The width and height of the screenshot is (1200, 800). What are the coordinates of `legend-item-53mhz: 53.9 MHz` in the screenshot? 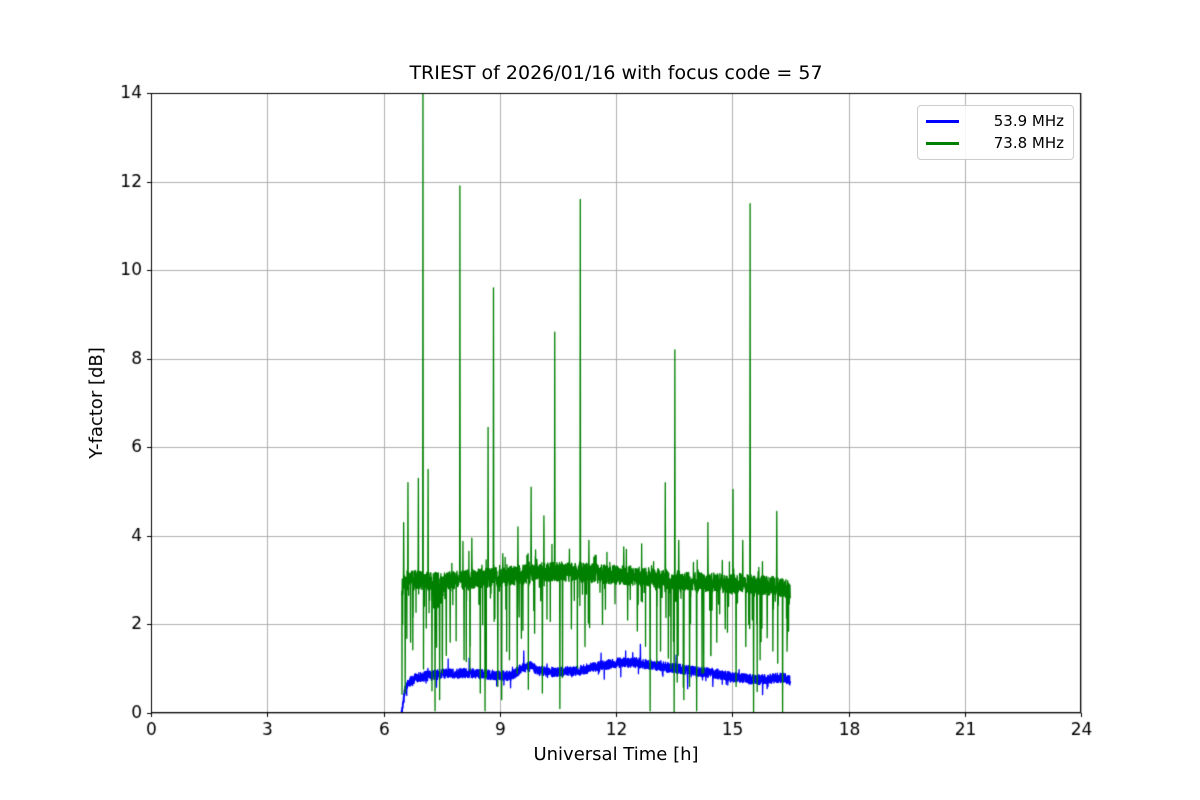 It's located at (995, 121).